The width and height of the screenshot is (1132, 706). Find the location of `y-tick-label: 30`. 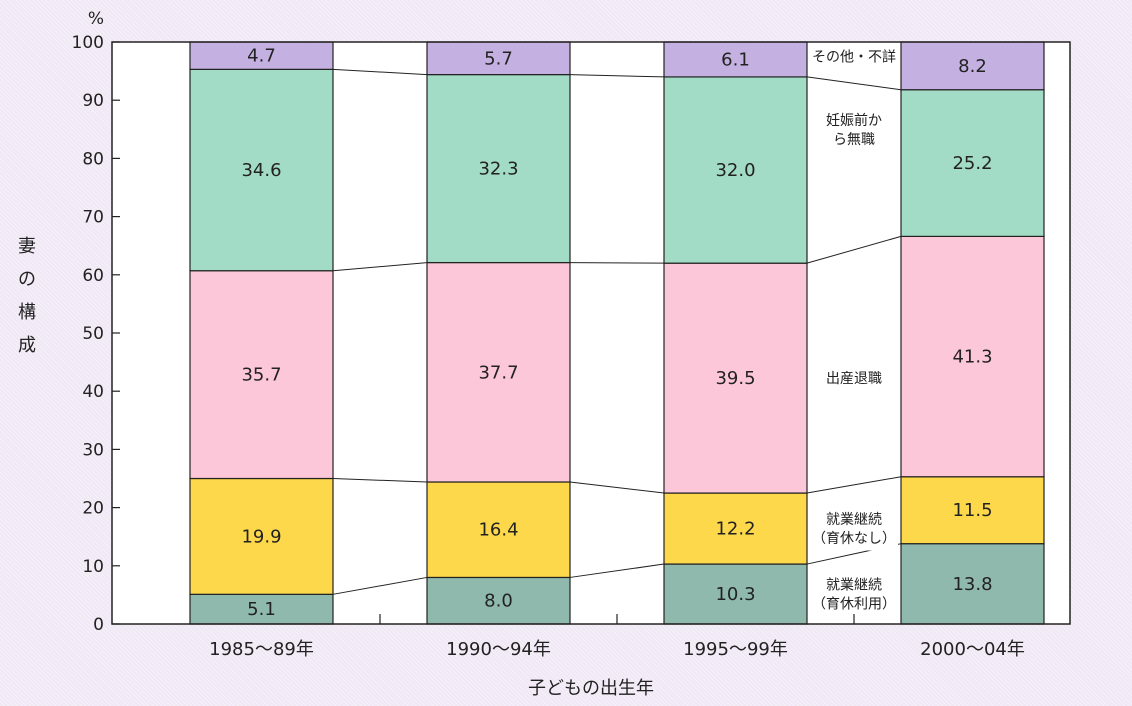

y-tick-label: 30 is located at coordinates (93, 450).